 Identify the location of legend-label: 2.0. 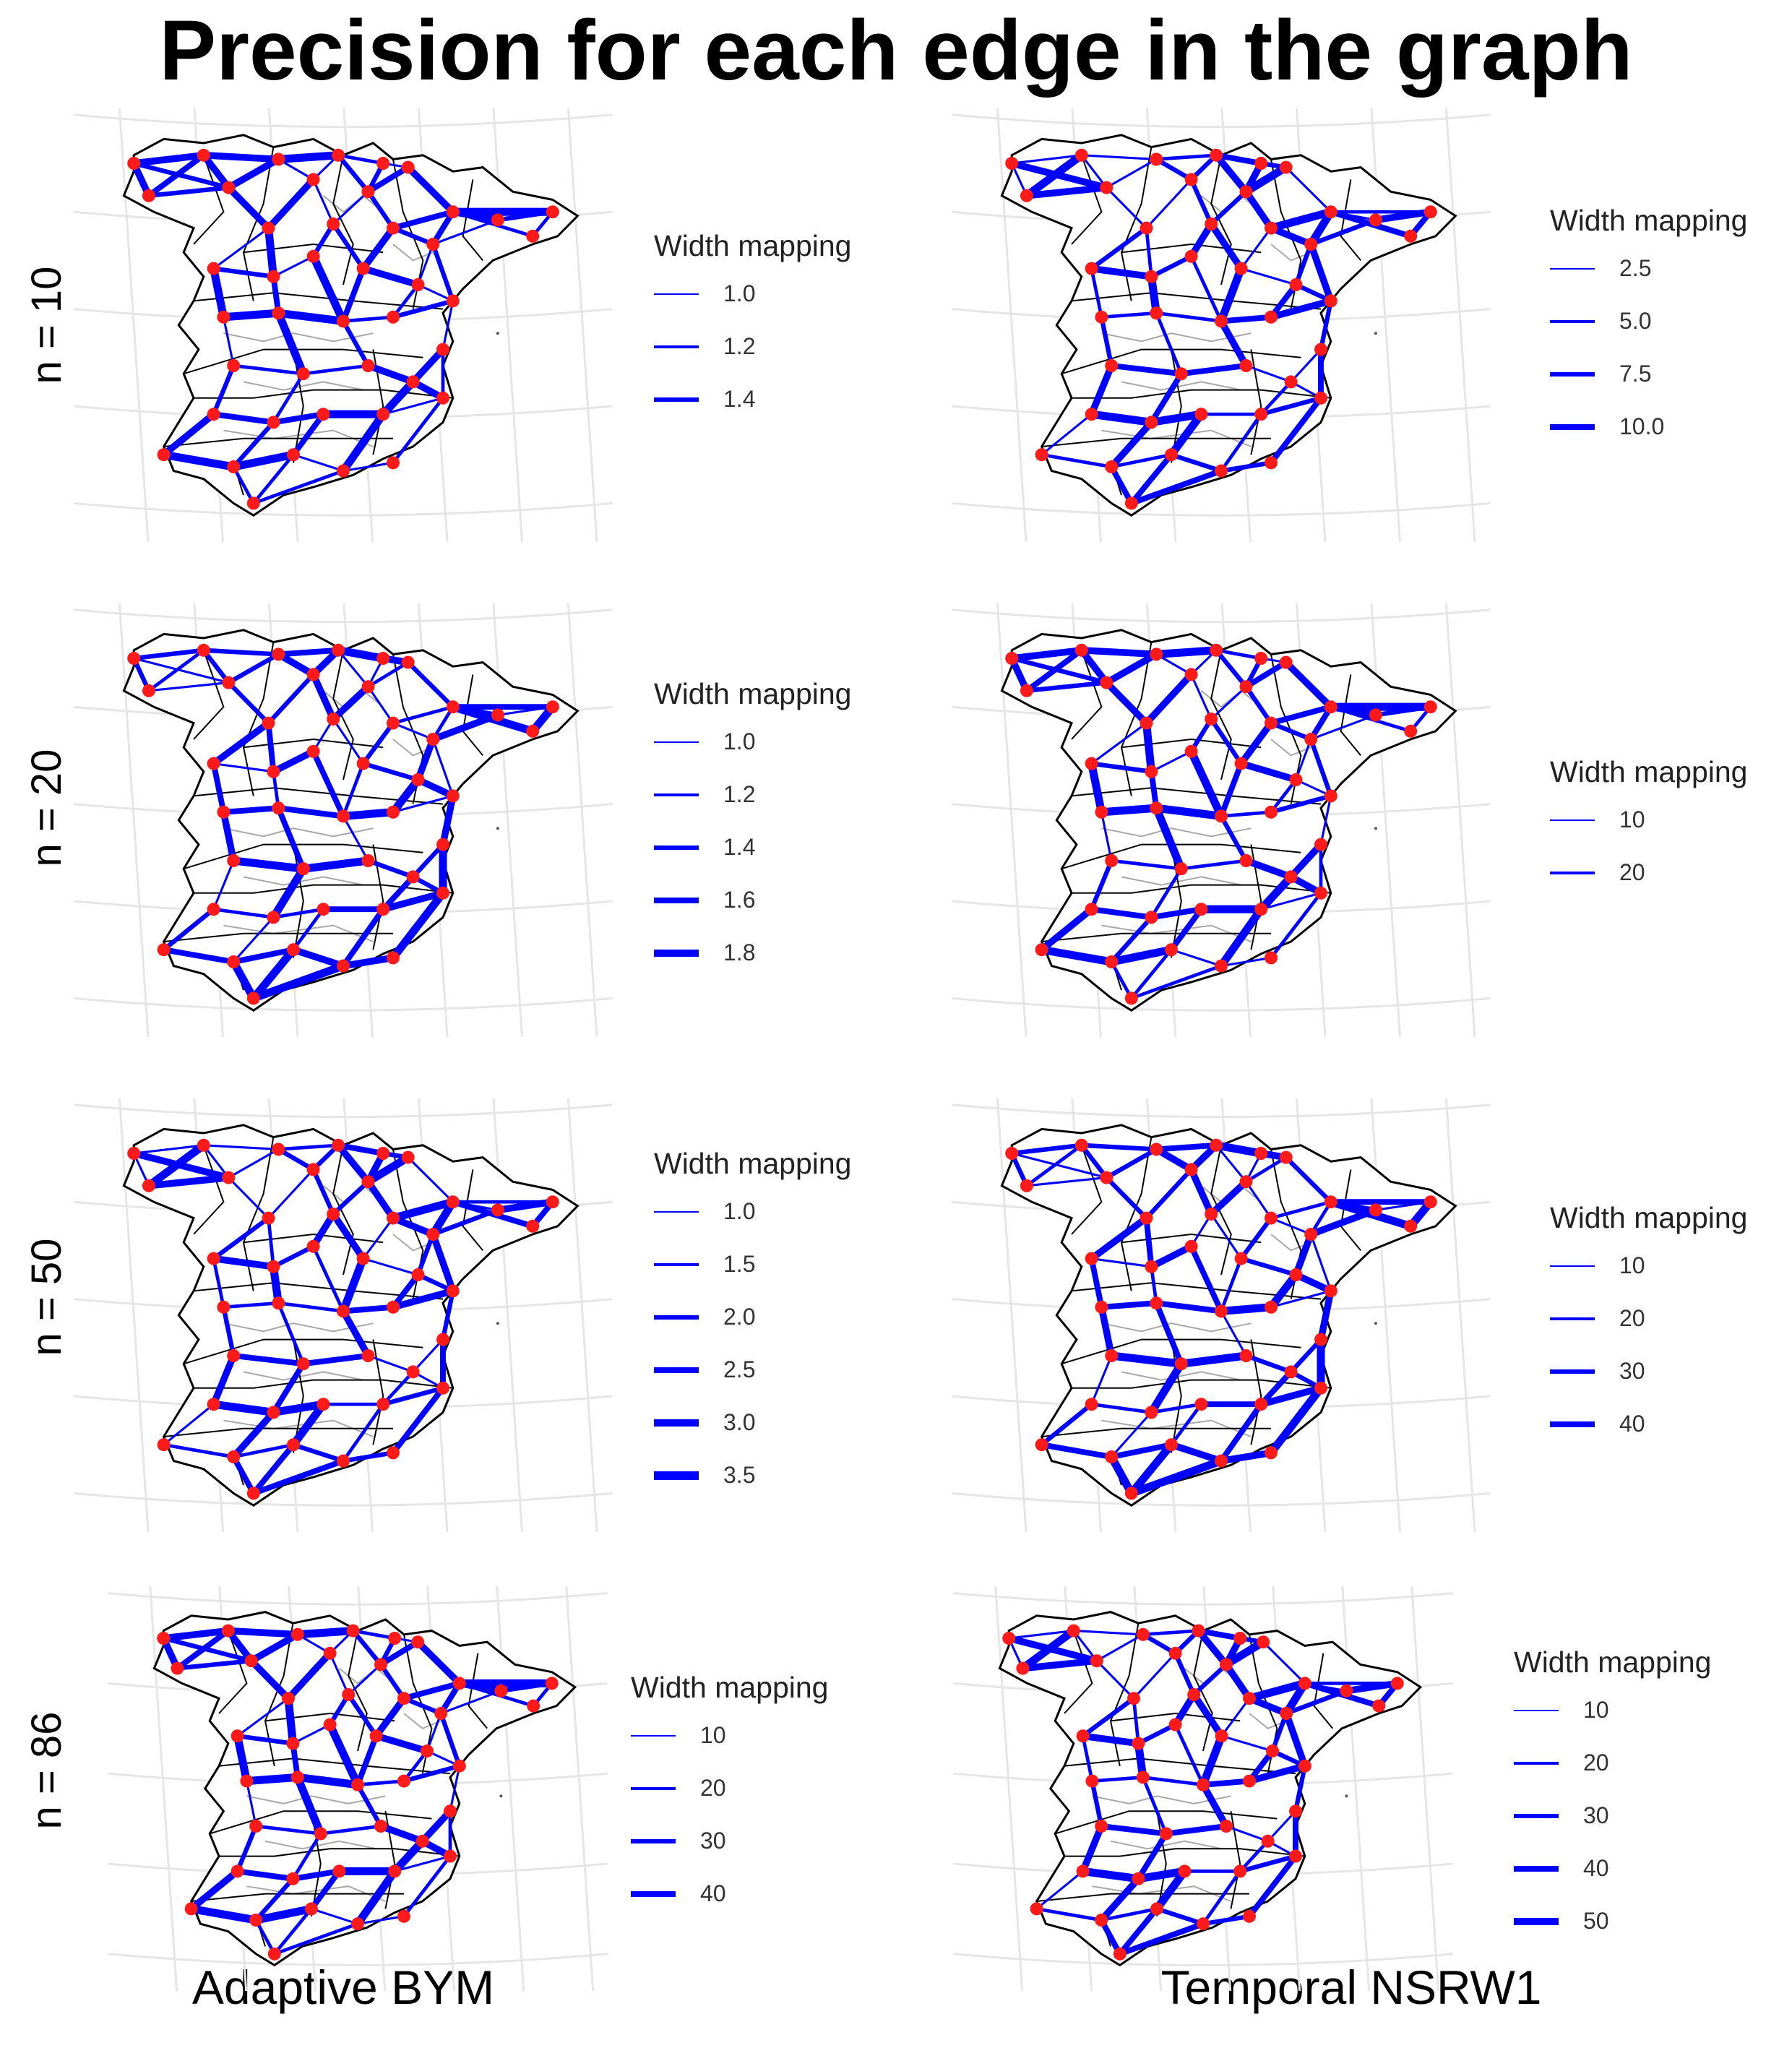
(739, 1317).